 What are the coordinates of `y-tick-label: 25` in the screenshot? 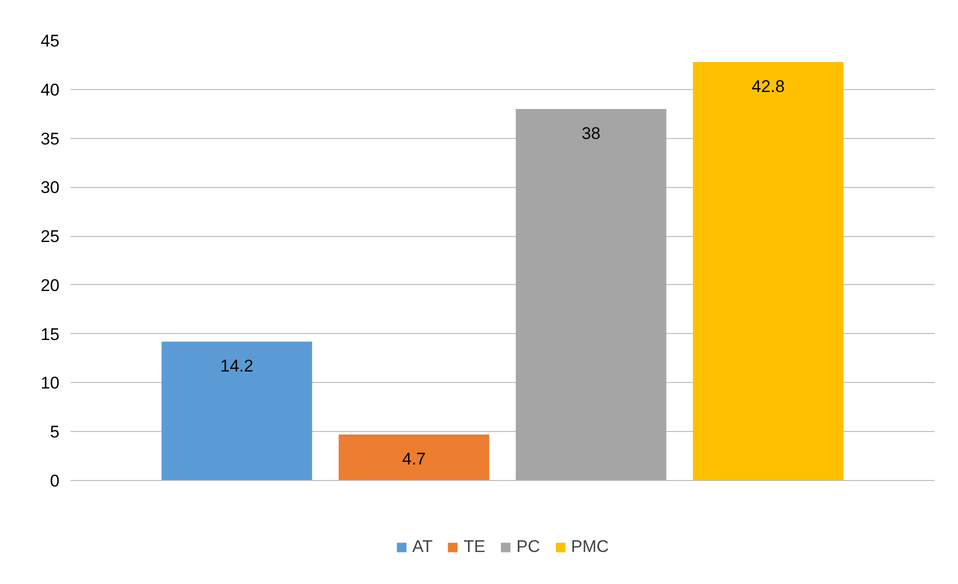 It's located at (50, 236).